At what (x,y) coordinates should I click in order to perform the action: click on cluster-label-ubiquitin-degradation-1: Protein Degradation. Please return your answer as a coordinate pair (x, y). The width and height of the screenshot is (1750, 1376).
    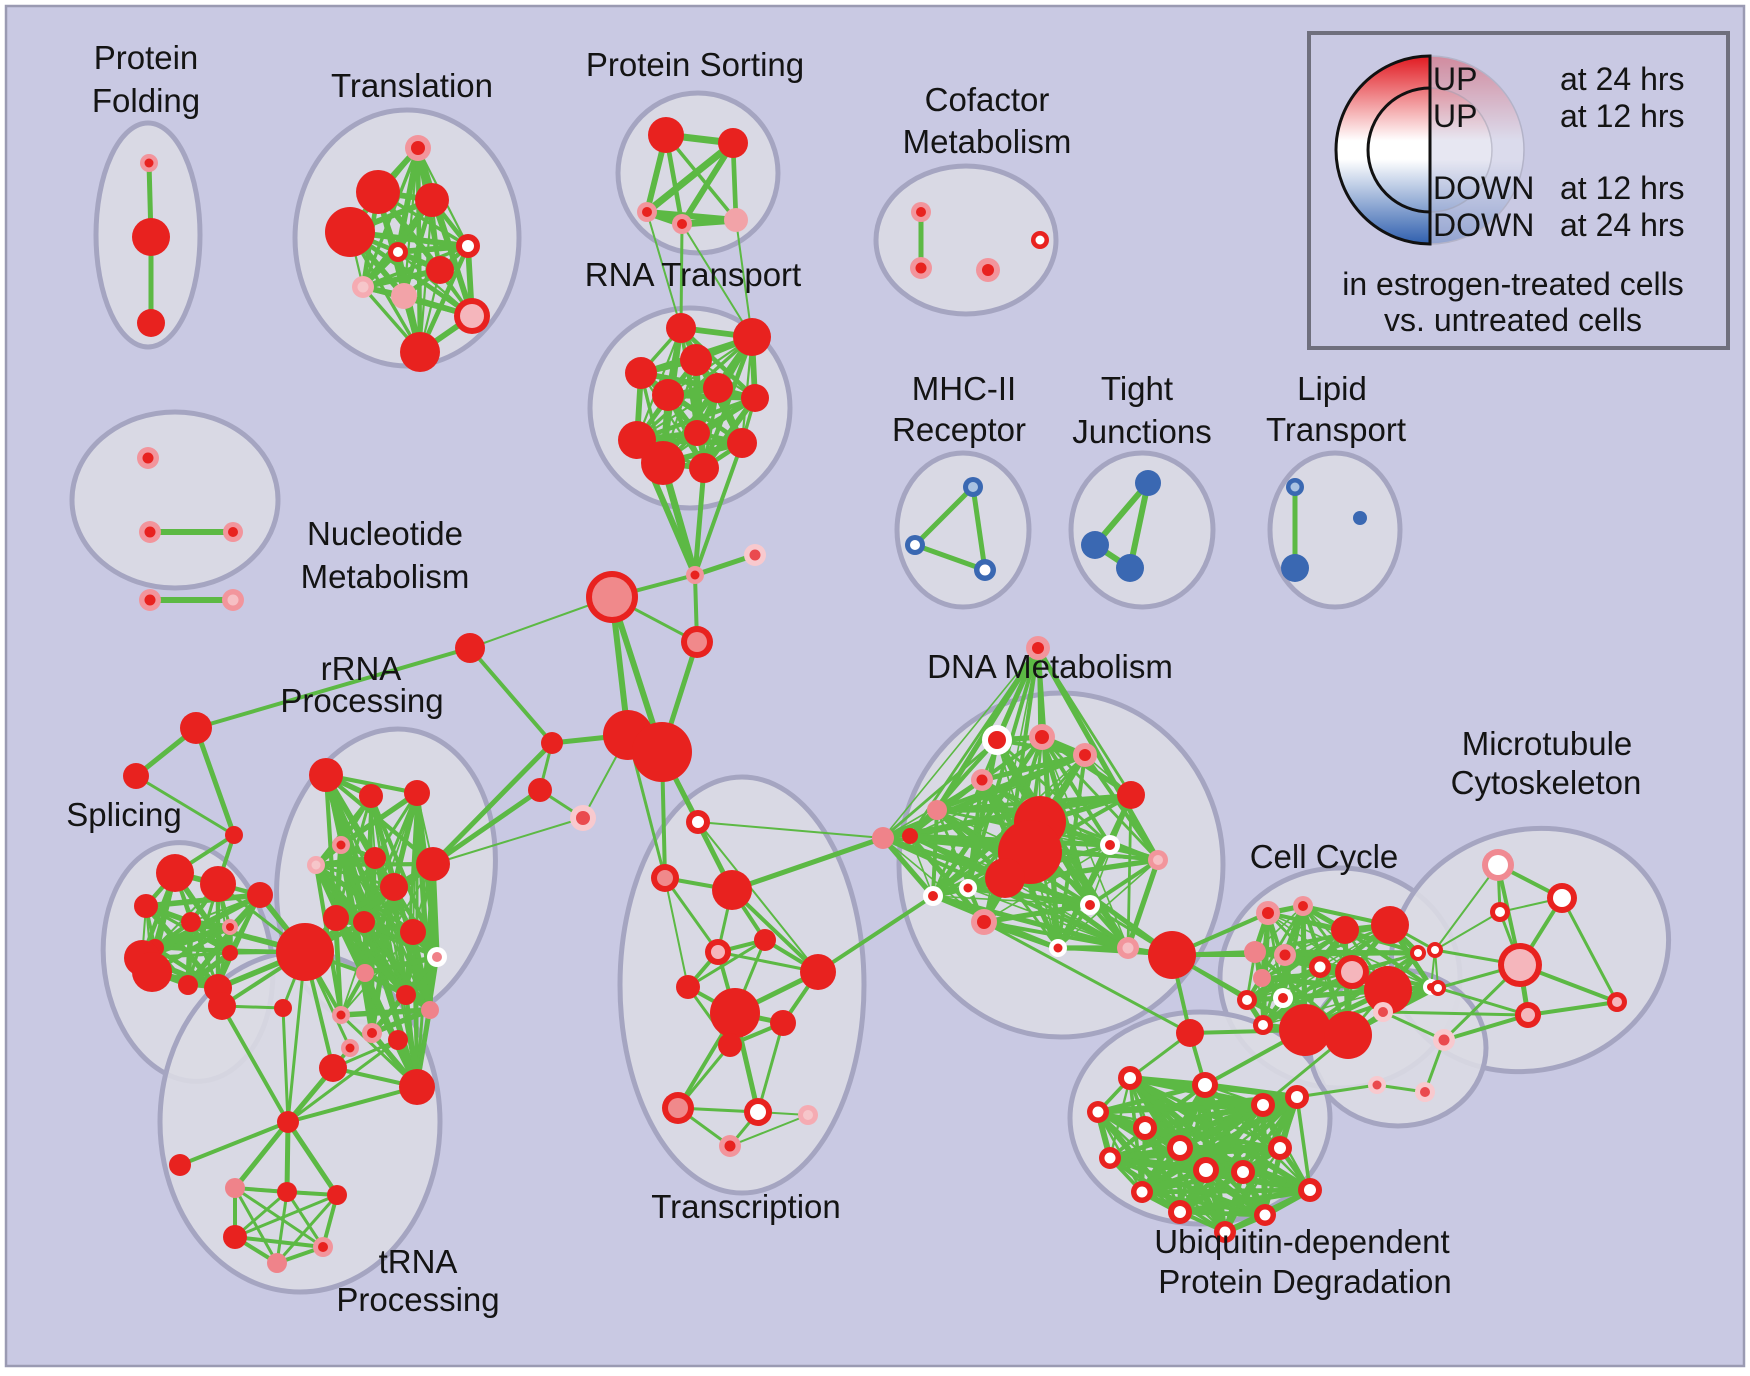
    Looking at the image, I should click on (1305, 1281).